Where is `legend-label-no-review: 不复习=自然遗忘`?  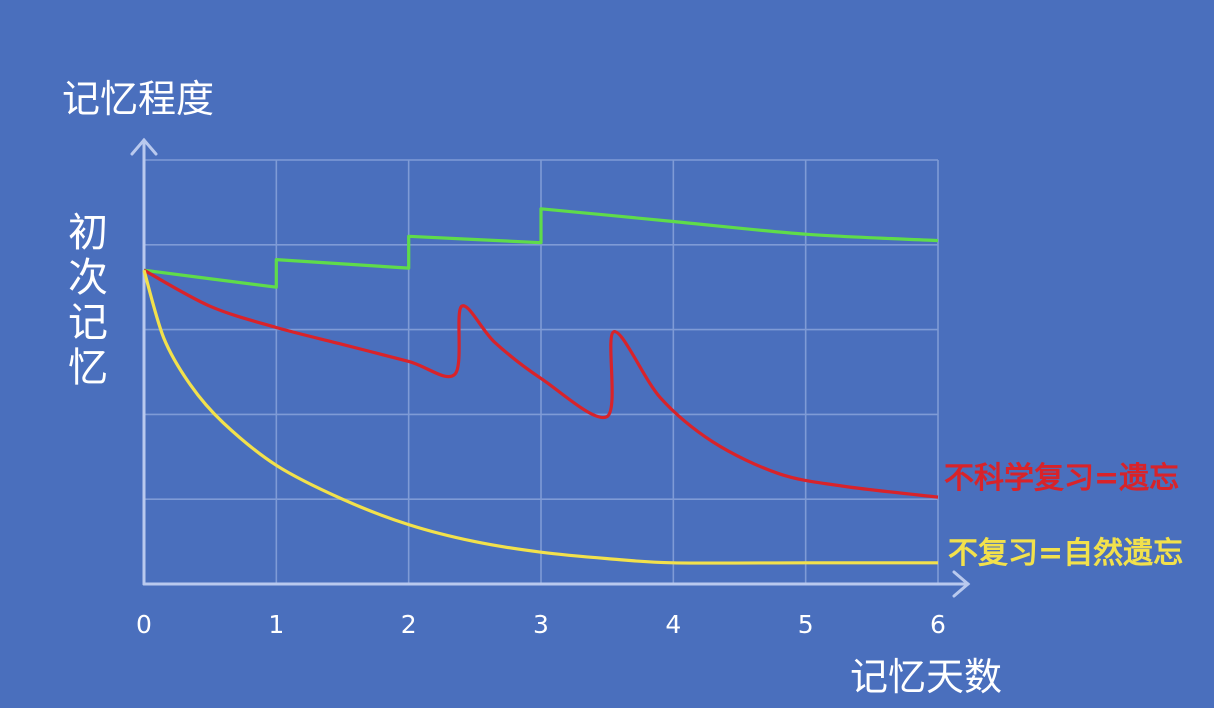
legend-label-no-review: 不复习=自然遗忘 is located at coordinates (1065, 553).